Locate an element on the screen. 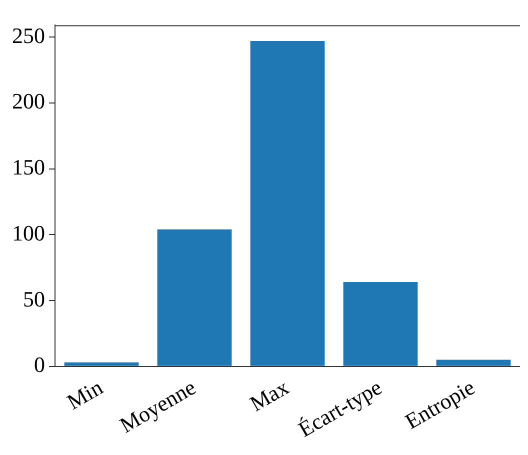  y-tick-label: 250 is located at coordinates (28, 35).